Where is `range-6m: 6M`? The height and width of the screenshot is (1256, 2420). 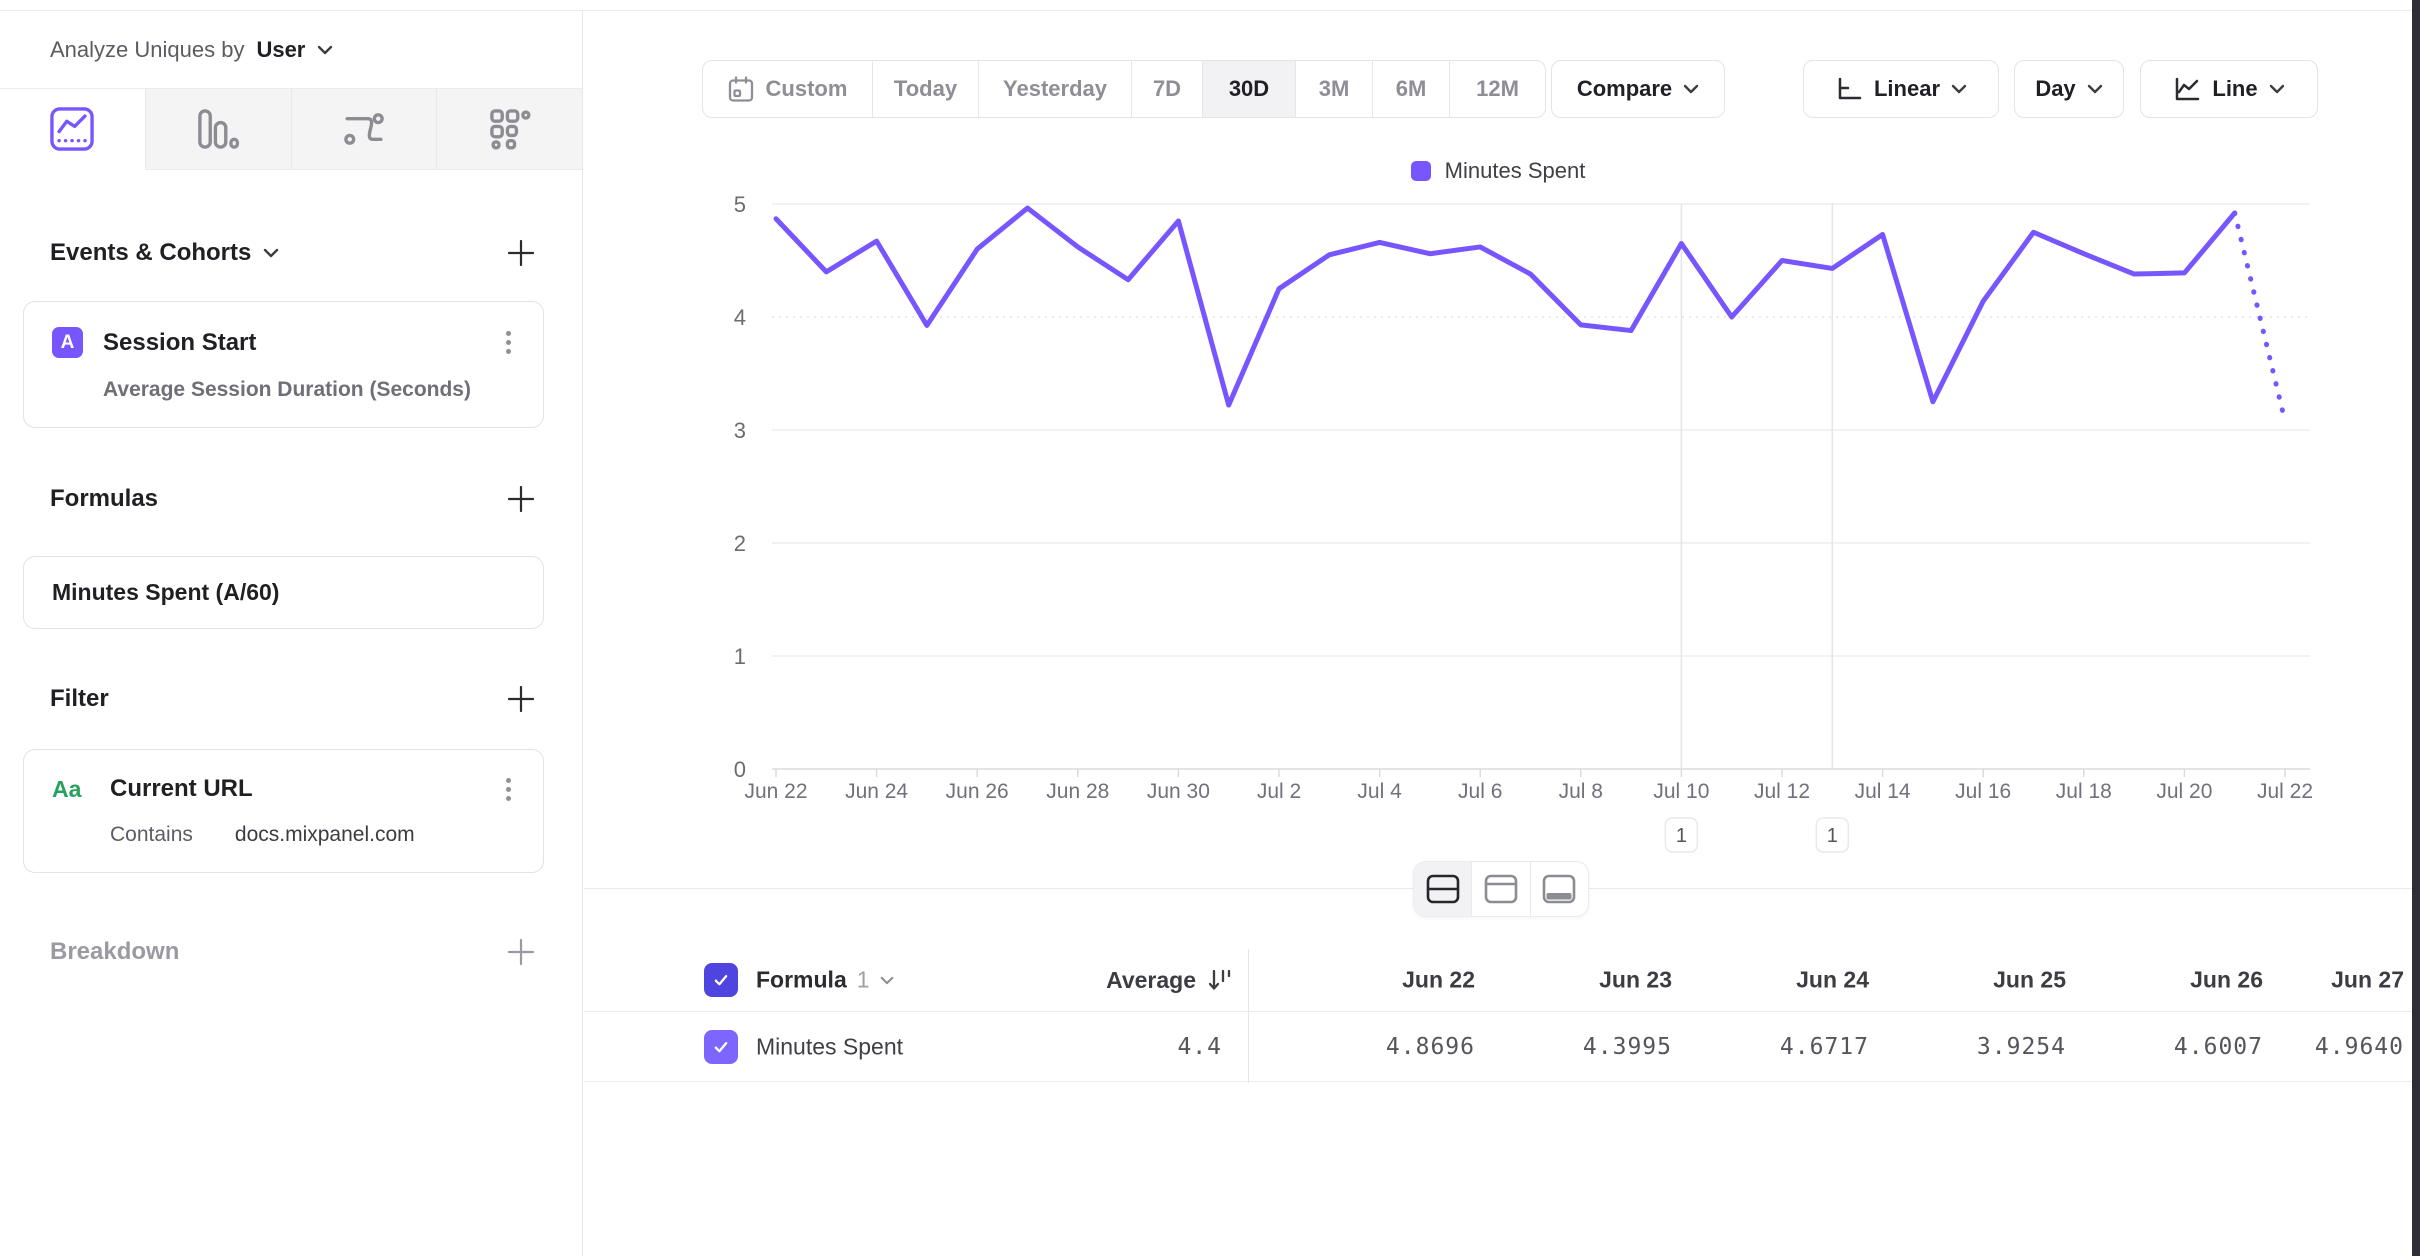 range-6m: 6M is located at coordinates (1410, 89).